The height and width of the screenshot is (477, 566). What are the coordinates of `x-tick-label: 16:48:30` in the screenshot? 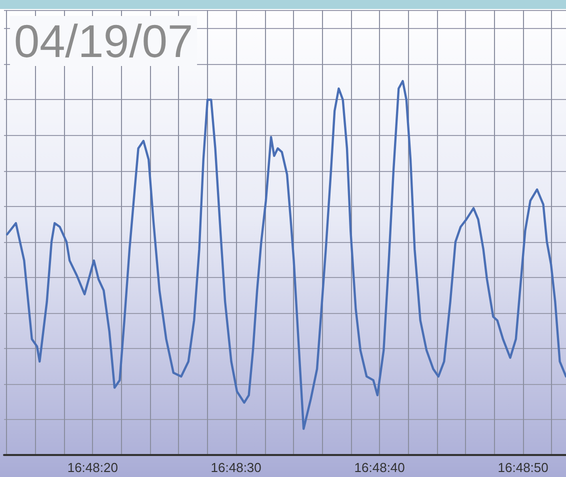 It's located at (236, 467).